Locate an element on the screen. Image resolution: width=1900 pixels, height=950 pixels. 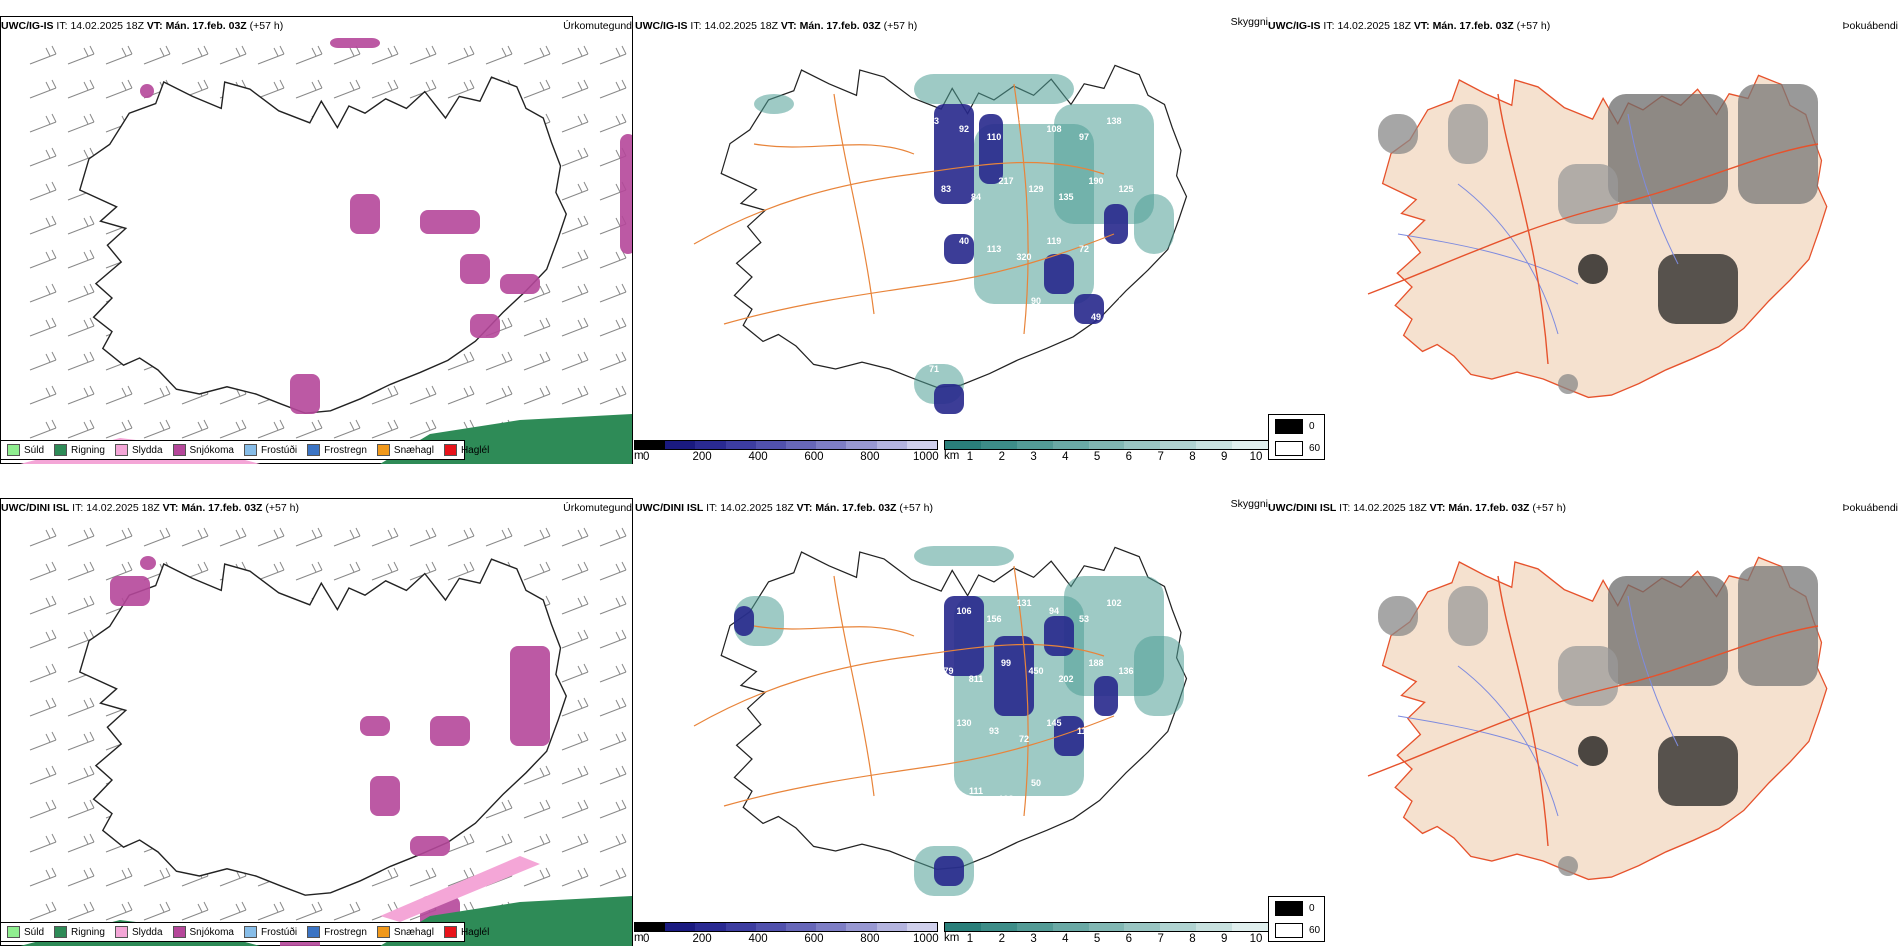
cloud-base-label: 97 is located at coordinates (1084, 137).